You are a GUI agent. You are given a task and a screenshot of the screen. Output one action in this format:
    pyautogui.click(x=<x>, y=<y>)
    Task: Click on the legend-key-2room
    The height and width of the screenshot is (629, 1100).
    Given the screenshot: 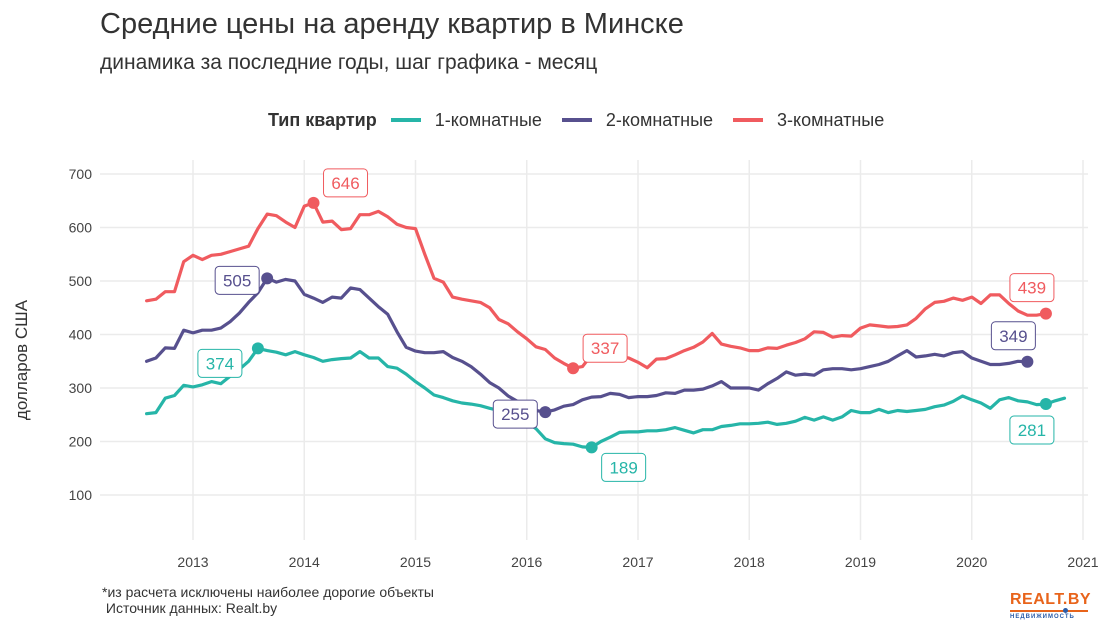 What is the action you would take?
    pyautogui.click(x=576, y=120)
    